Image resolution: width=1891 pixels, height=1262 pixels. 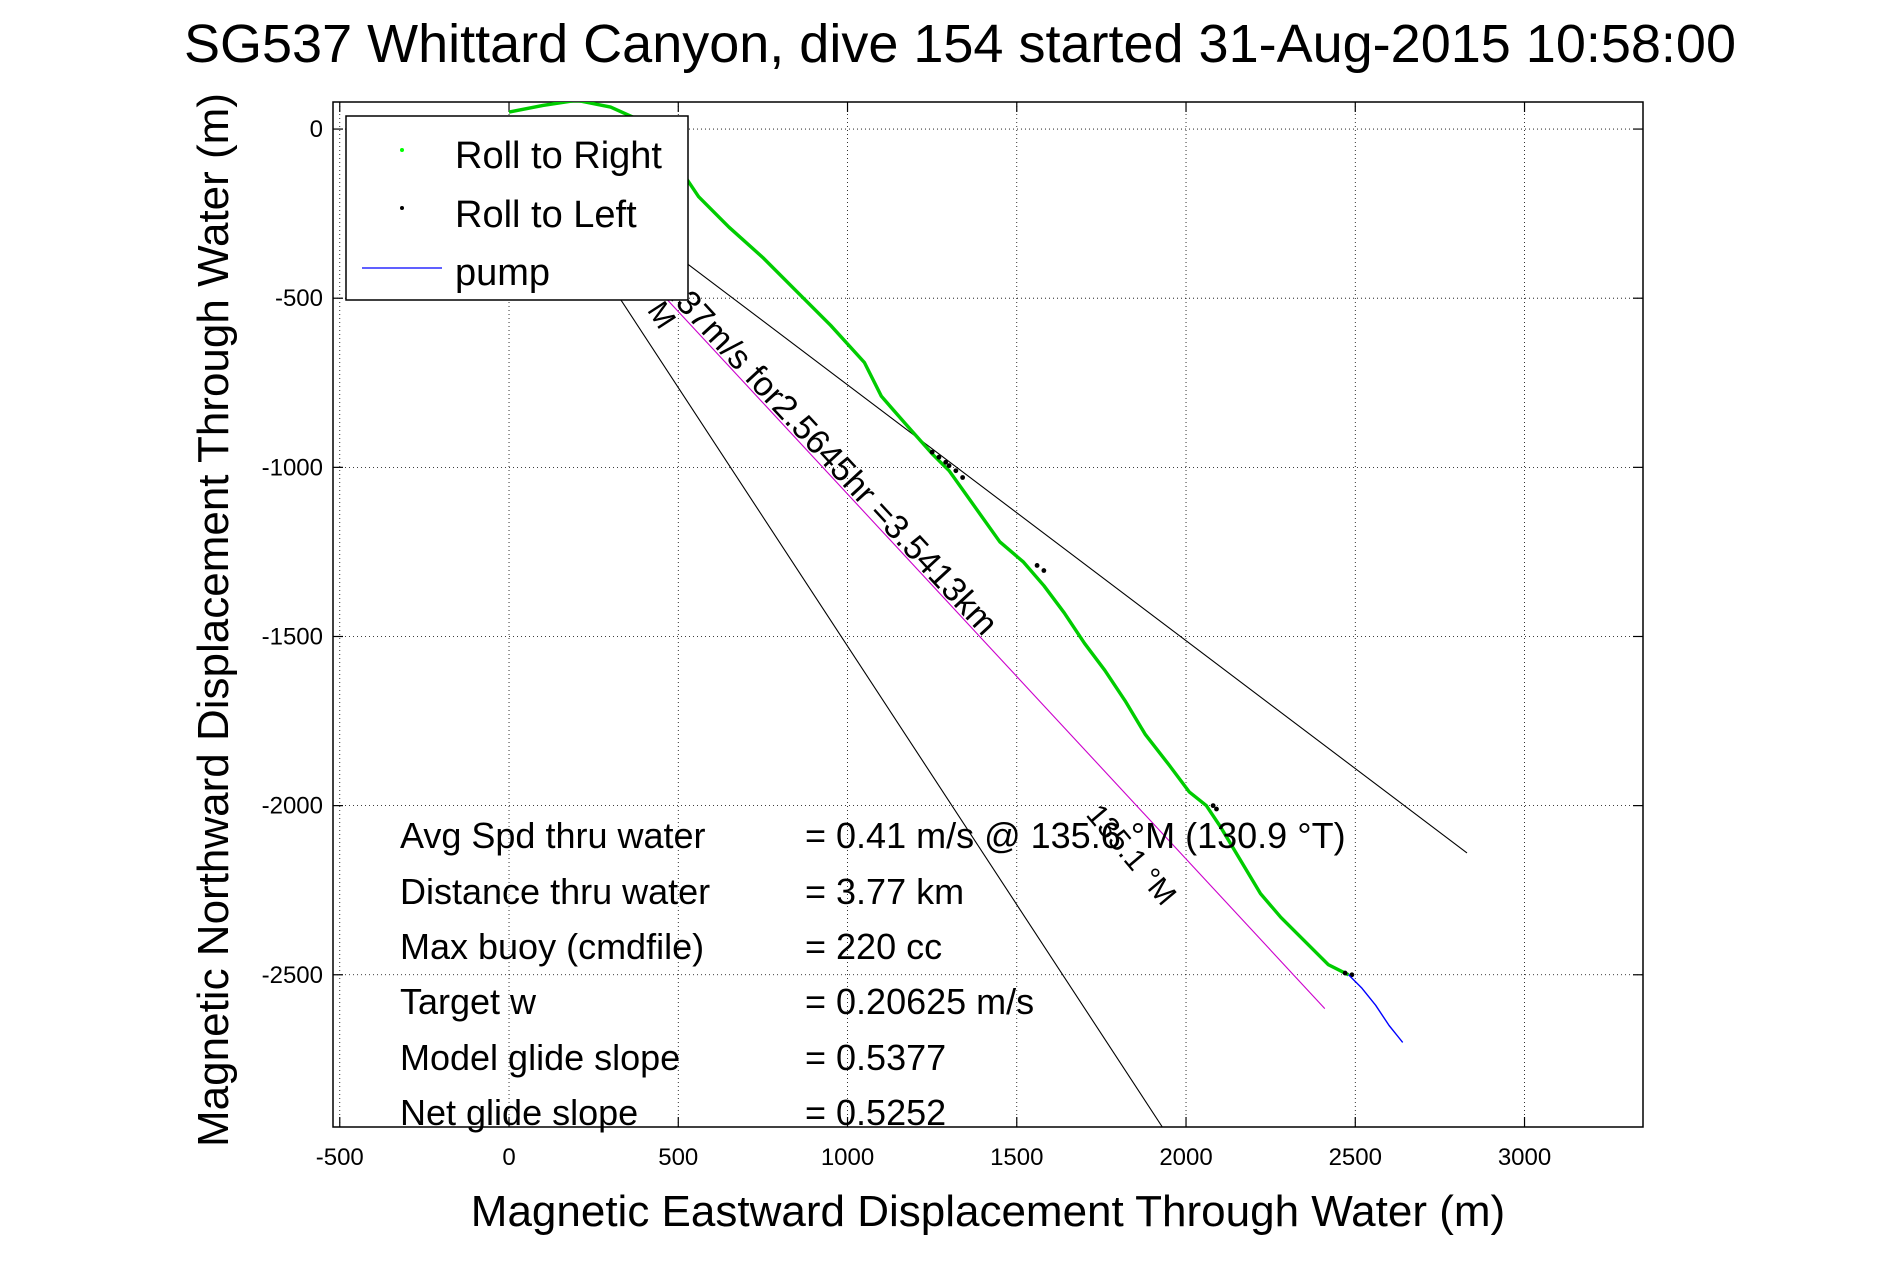 I want to click on legend-label-pump: pump, so click(x=502, y=273).